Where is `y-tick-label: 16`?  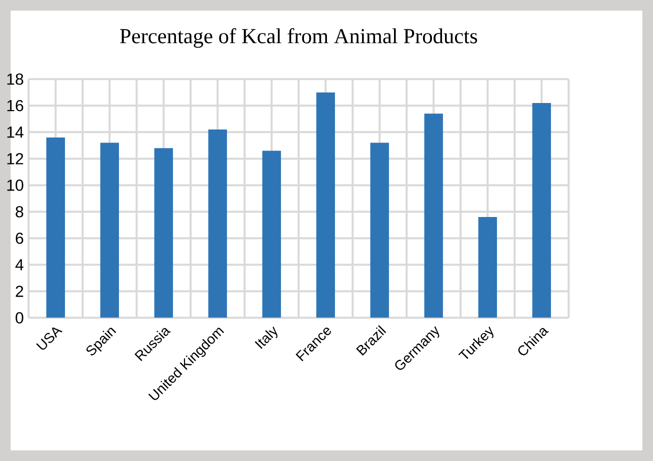 y-tick-label: 16 is located at coordinates (15, 106).